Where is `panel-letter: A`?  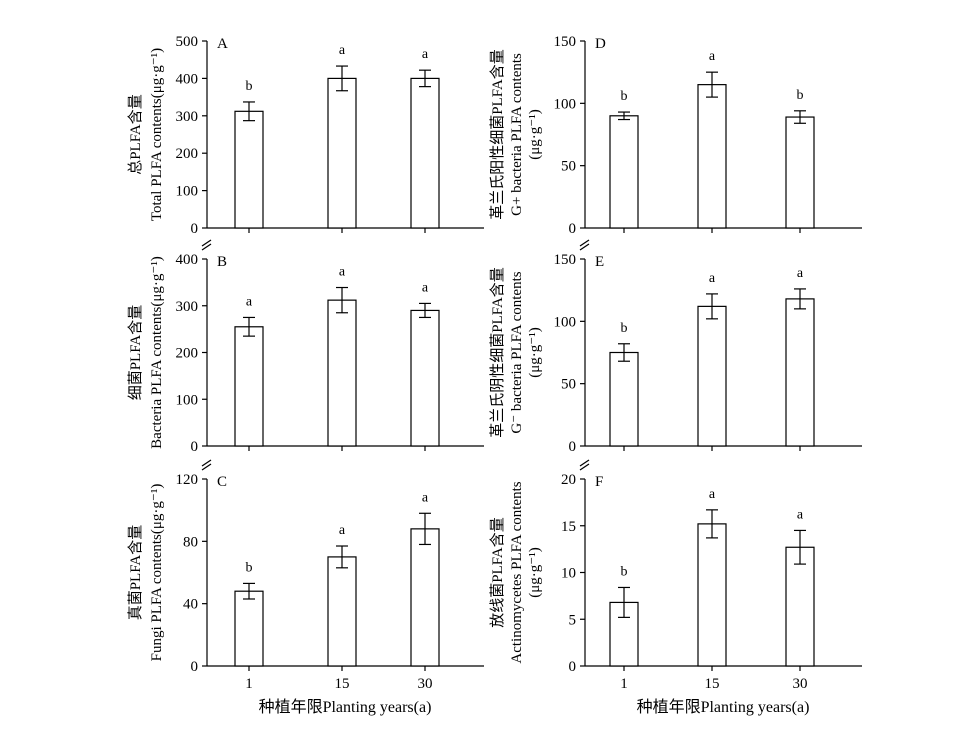 panel-letter: A is located at coordinates (222, 44).